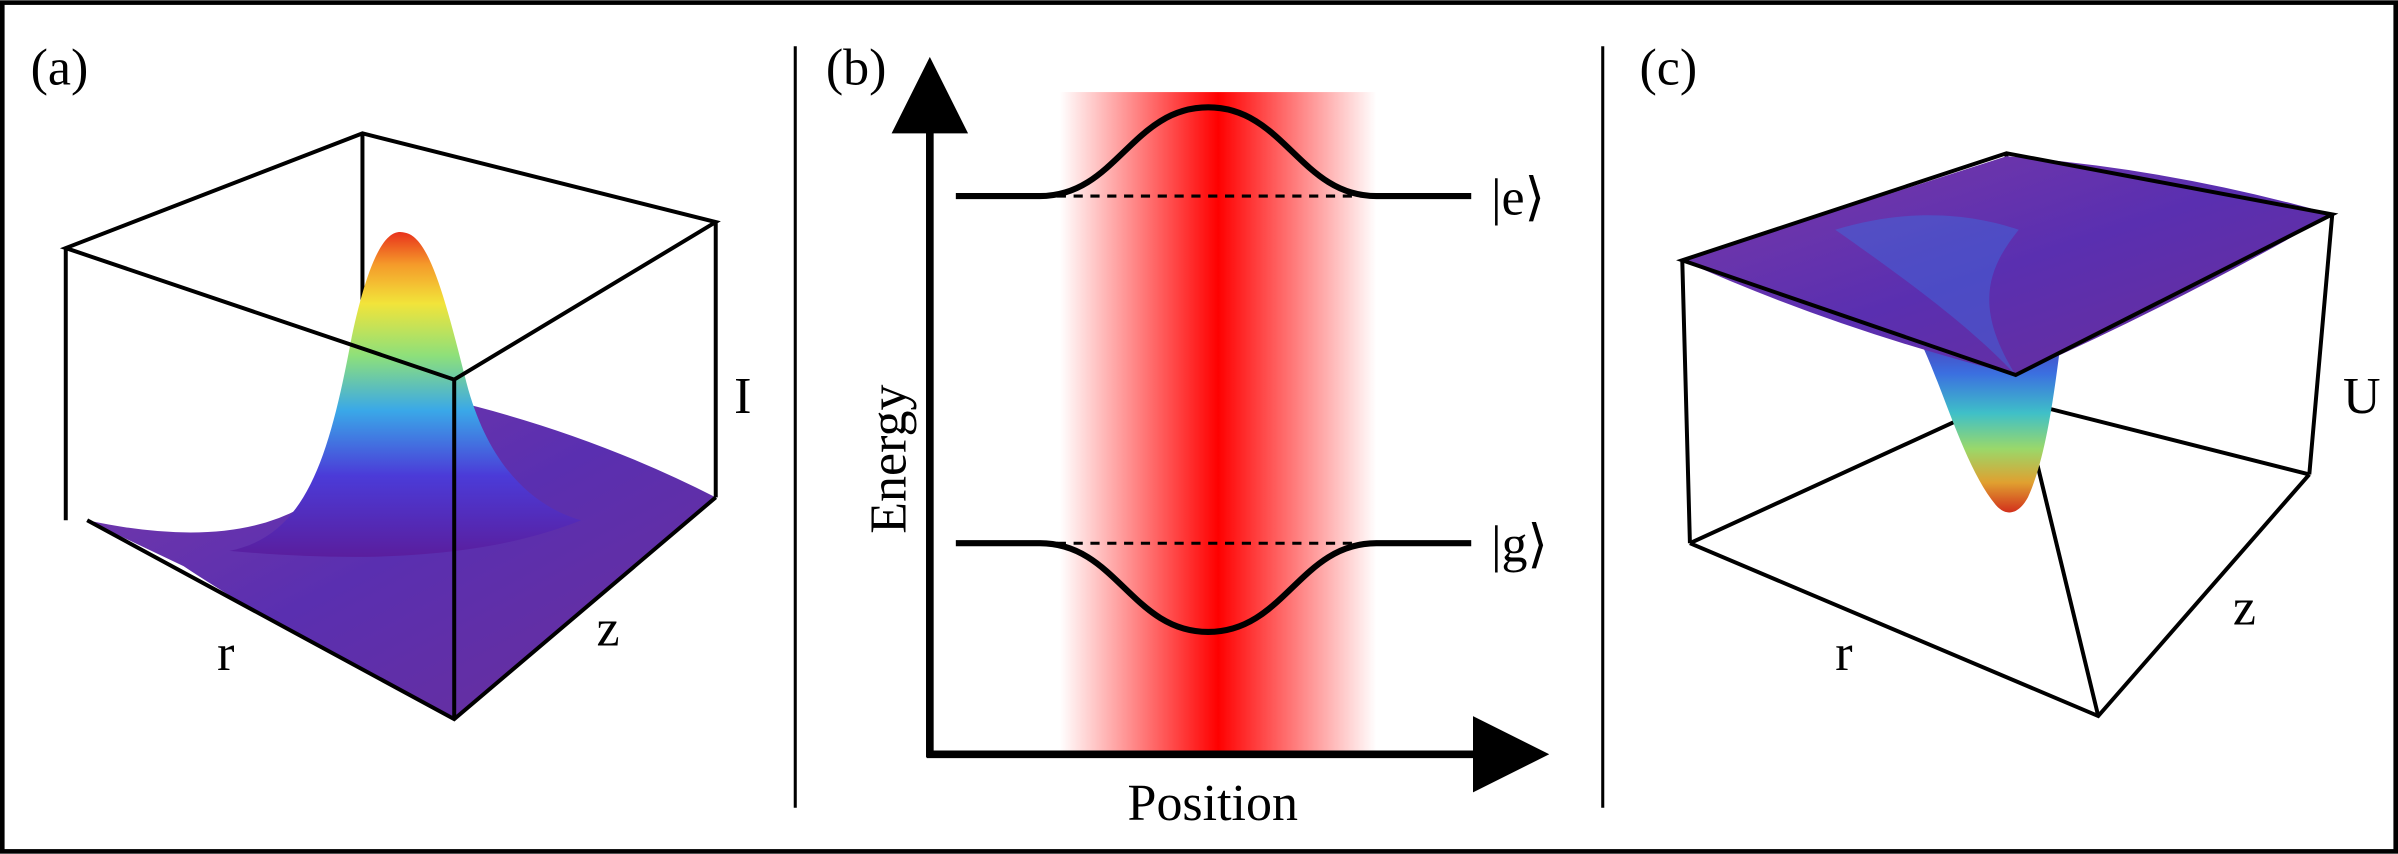 The image size is (2398, 854). What do you see at coordinates (1519, 545) in the screenshot?
I see `level-label: |g⟩` at bounding box center [1519, 545].